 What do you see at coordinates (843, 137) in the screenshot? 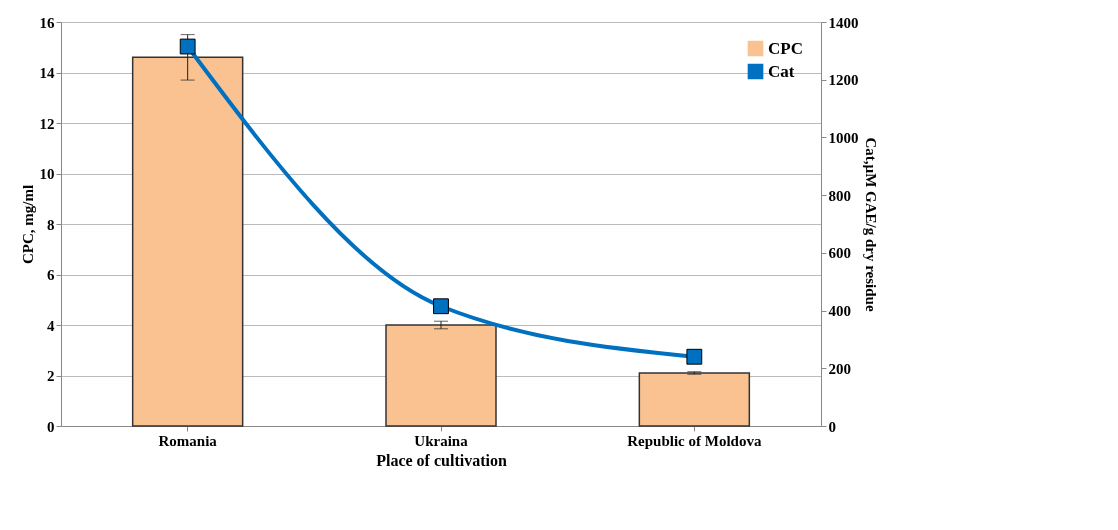
I see `y2-tick-label: 1000` at bounding box center [843, 137].